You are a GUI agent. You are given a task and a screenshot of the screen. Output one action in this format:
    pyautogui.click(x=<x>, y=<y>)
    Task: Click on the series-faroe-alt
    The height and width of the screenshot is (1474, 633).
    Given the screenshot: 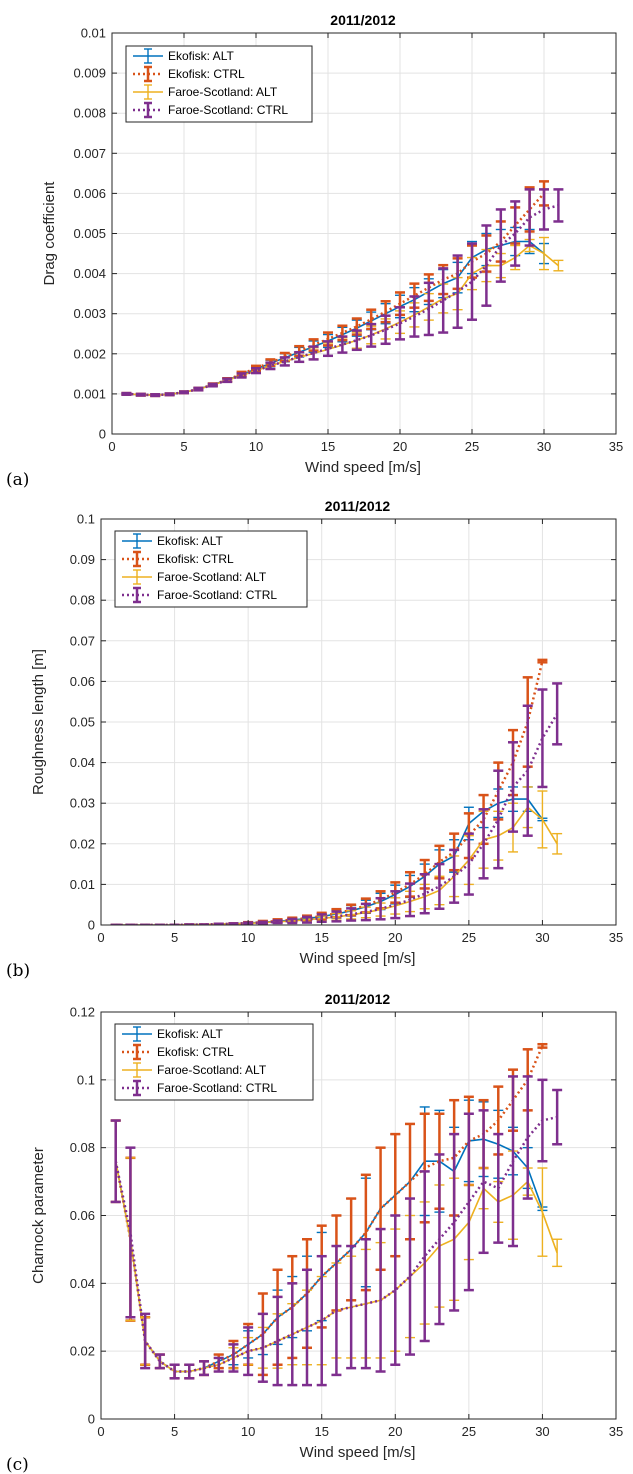 What is the action you would take?
    pyautogui.click(x=336, y=855)
    